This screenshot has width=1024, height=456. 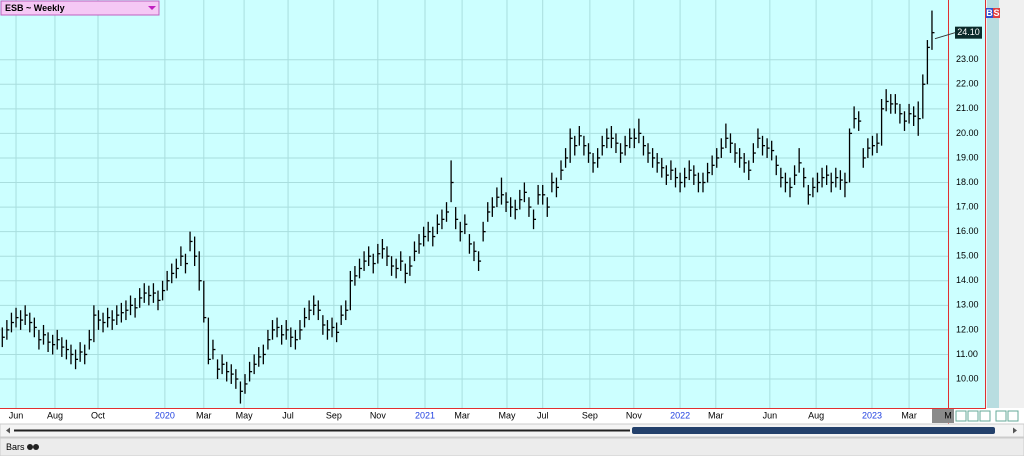 What do you see at coordinates (967, 305) in the screenshot?
I see `y-tick-label: 13.00` at bounding box center [967, 305].